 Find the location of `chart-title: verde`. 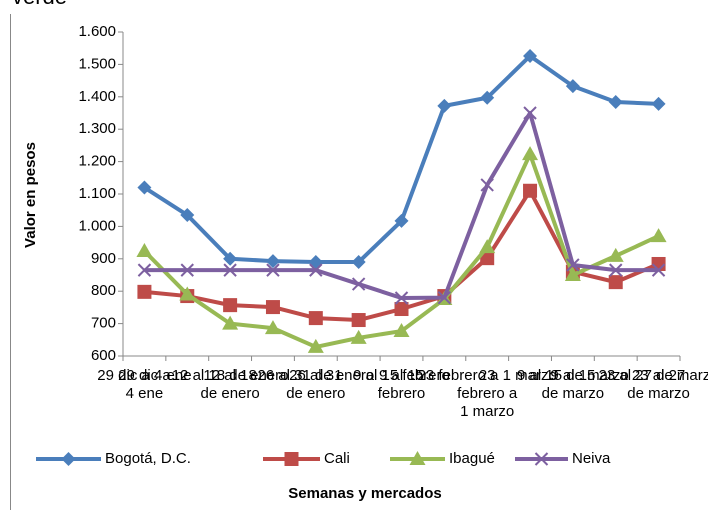

chart-title: verde is located at coordinates (39, 4).